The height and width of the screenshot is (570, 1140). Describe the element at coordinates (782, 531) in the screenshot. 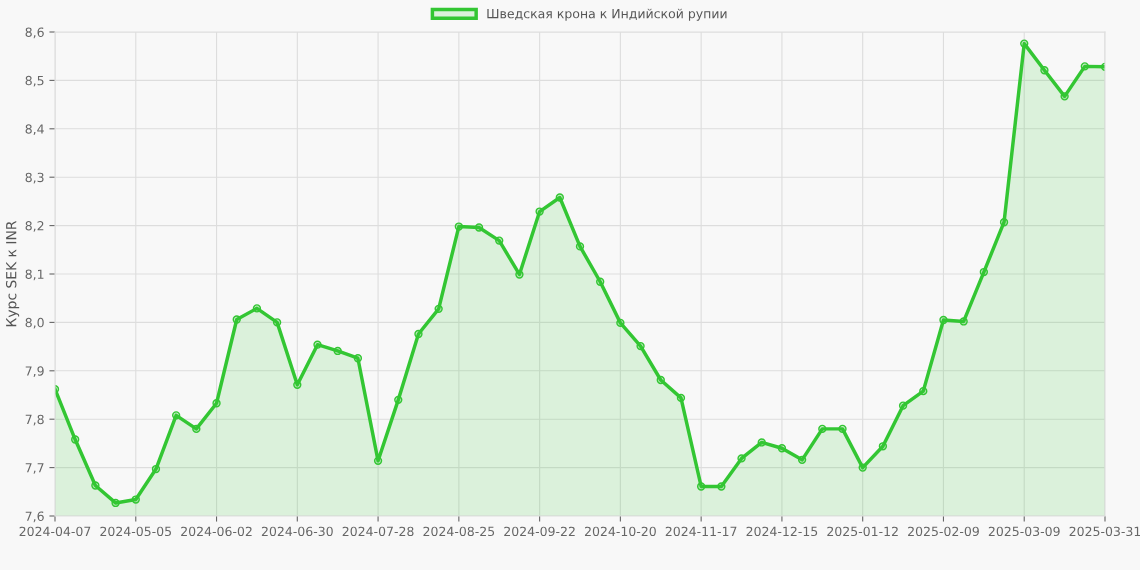

I see `x-tick-label: 2024-12-15` at that location.